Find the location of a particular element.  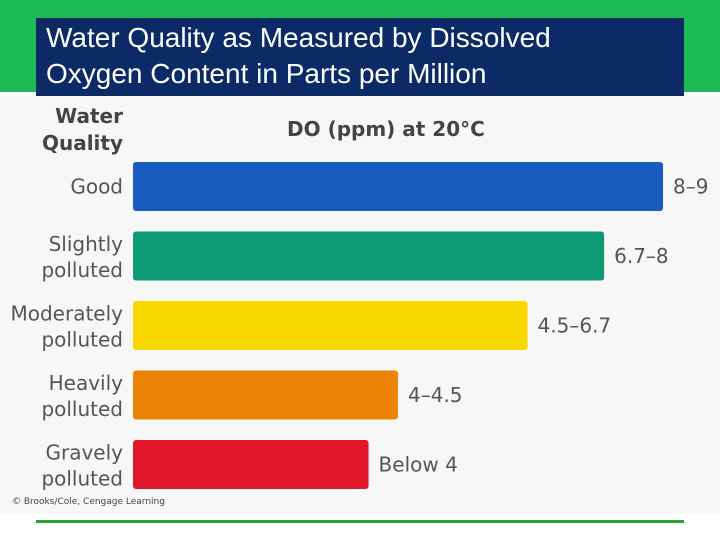

range-label-2: 4.5–6.7 is located at coordinates (575, 326).